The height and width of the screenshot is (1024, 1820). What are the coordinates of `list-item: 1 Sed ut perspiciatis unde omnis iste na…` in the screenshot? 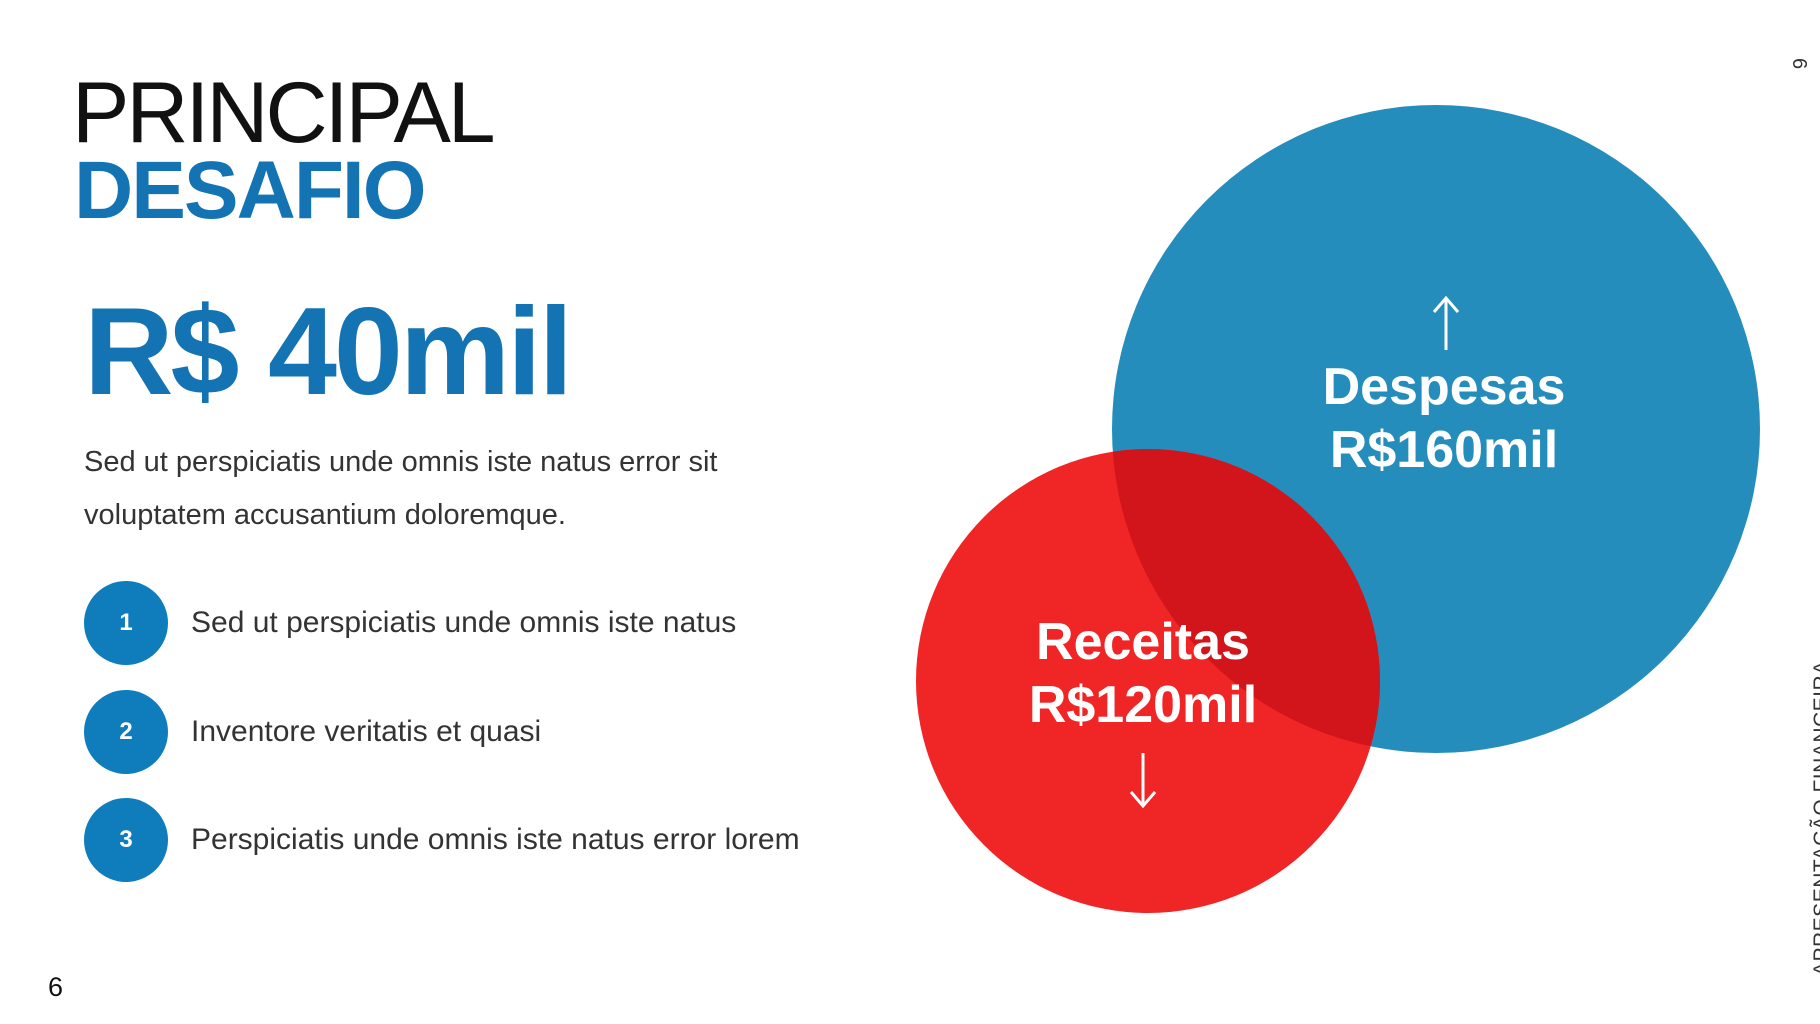 It's located at (484, 623).